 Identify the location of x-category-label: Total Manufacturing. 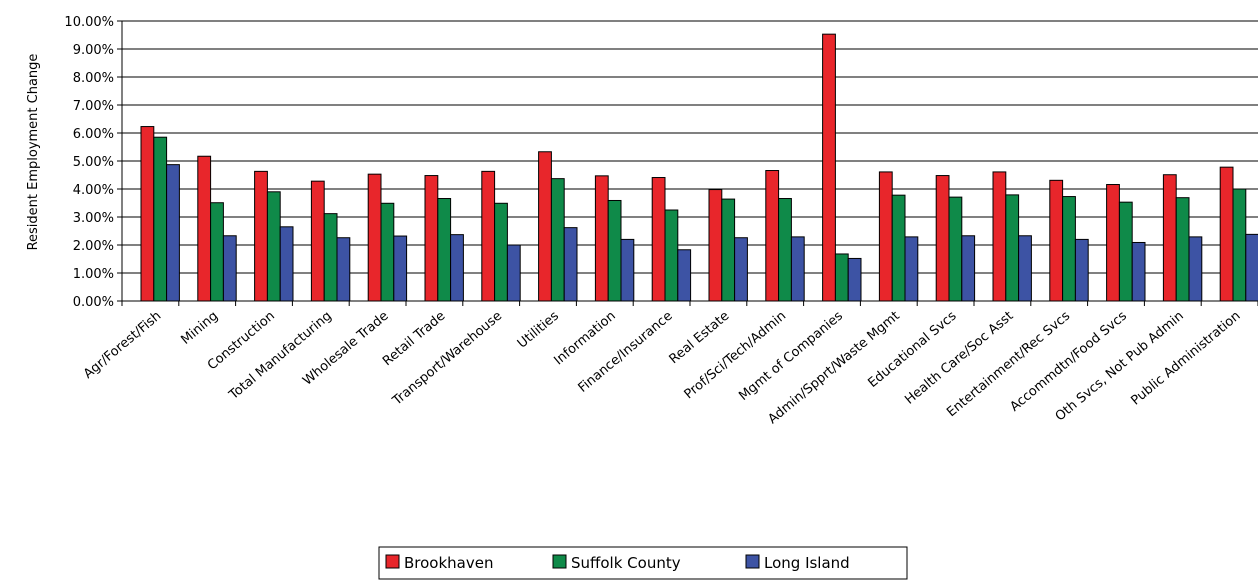
(280, 356).